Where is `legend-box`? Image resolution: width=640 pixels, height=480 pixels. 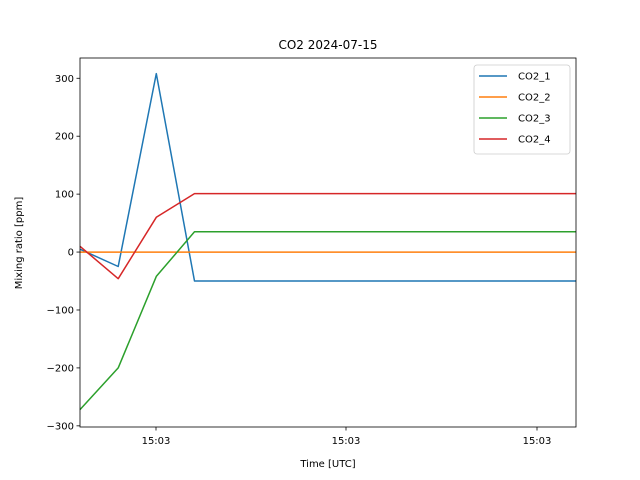 legend-box is located at coordinates (522, 109).